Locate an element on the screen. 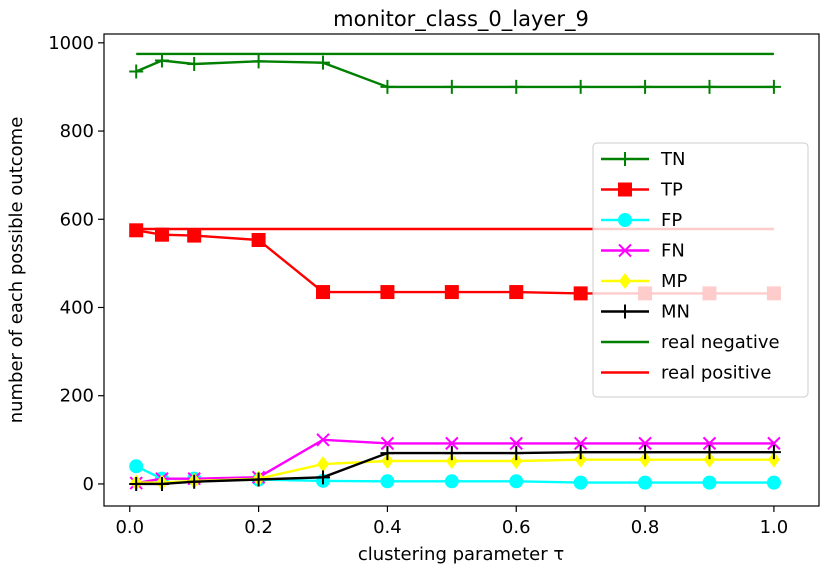 This screenshot has width=830, height=576. legend-item-real-negative: real negative is located at coordinates (690, 342).